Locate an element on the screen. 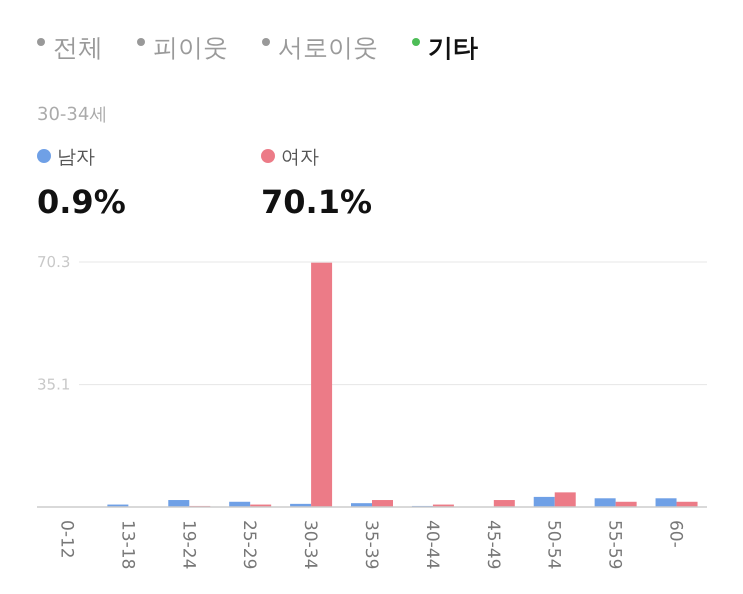 The height and width of the screenshot is (594, 743). legend: 여자 is located at coordinates (290, 157).